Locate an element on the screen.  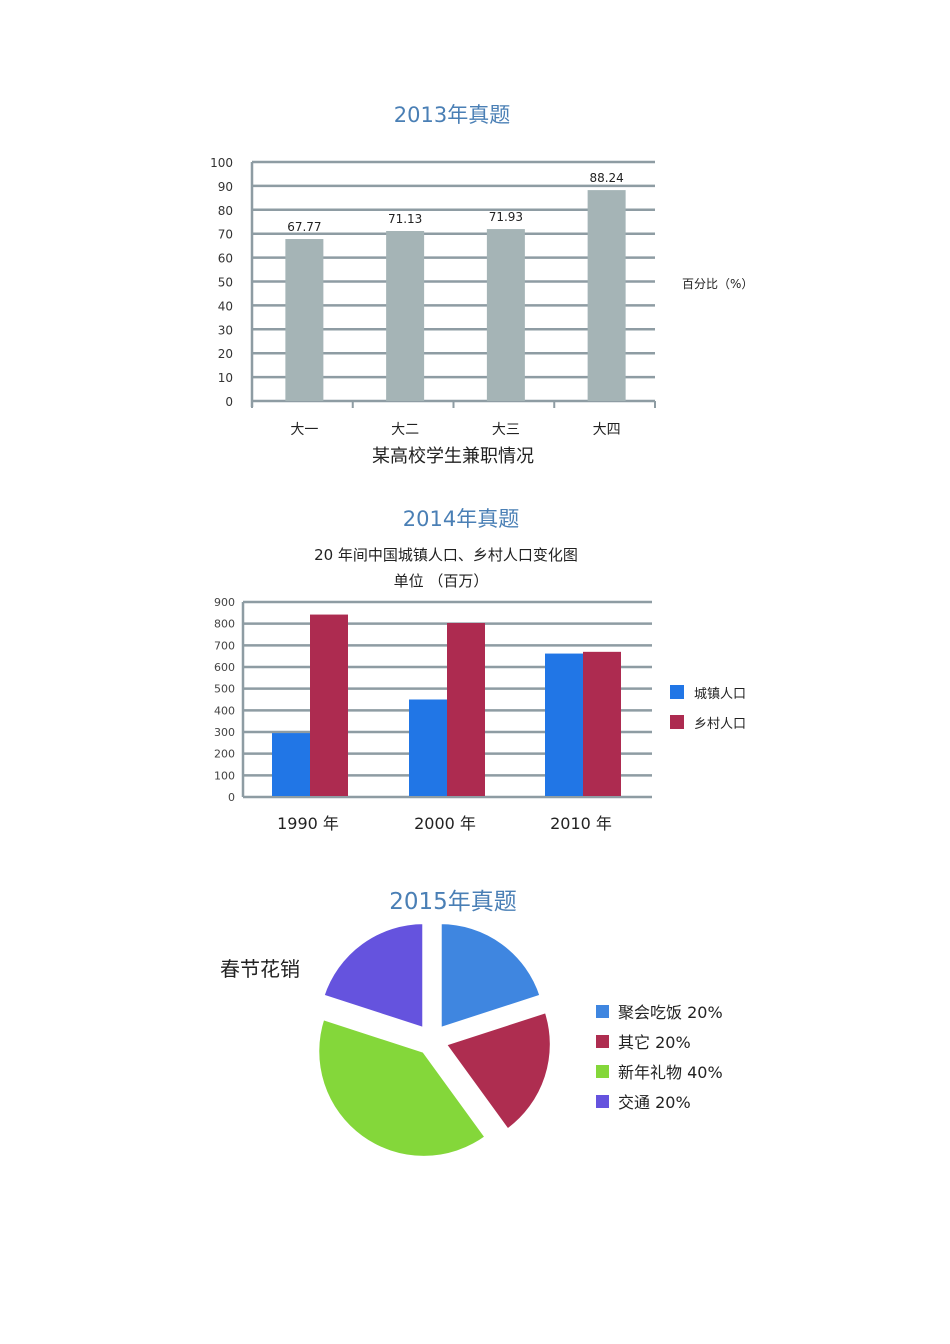
y-tick-label: 800 is located at coordinates (224, 624).